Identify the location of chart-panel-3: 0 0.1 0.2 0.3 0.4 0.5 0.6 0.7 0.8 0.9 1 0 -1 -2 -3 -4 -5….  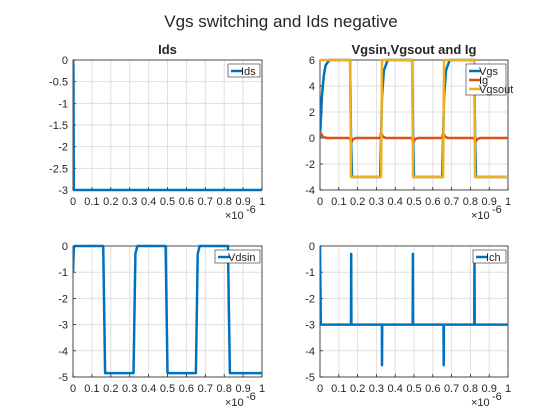
(161, 325).